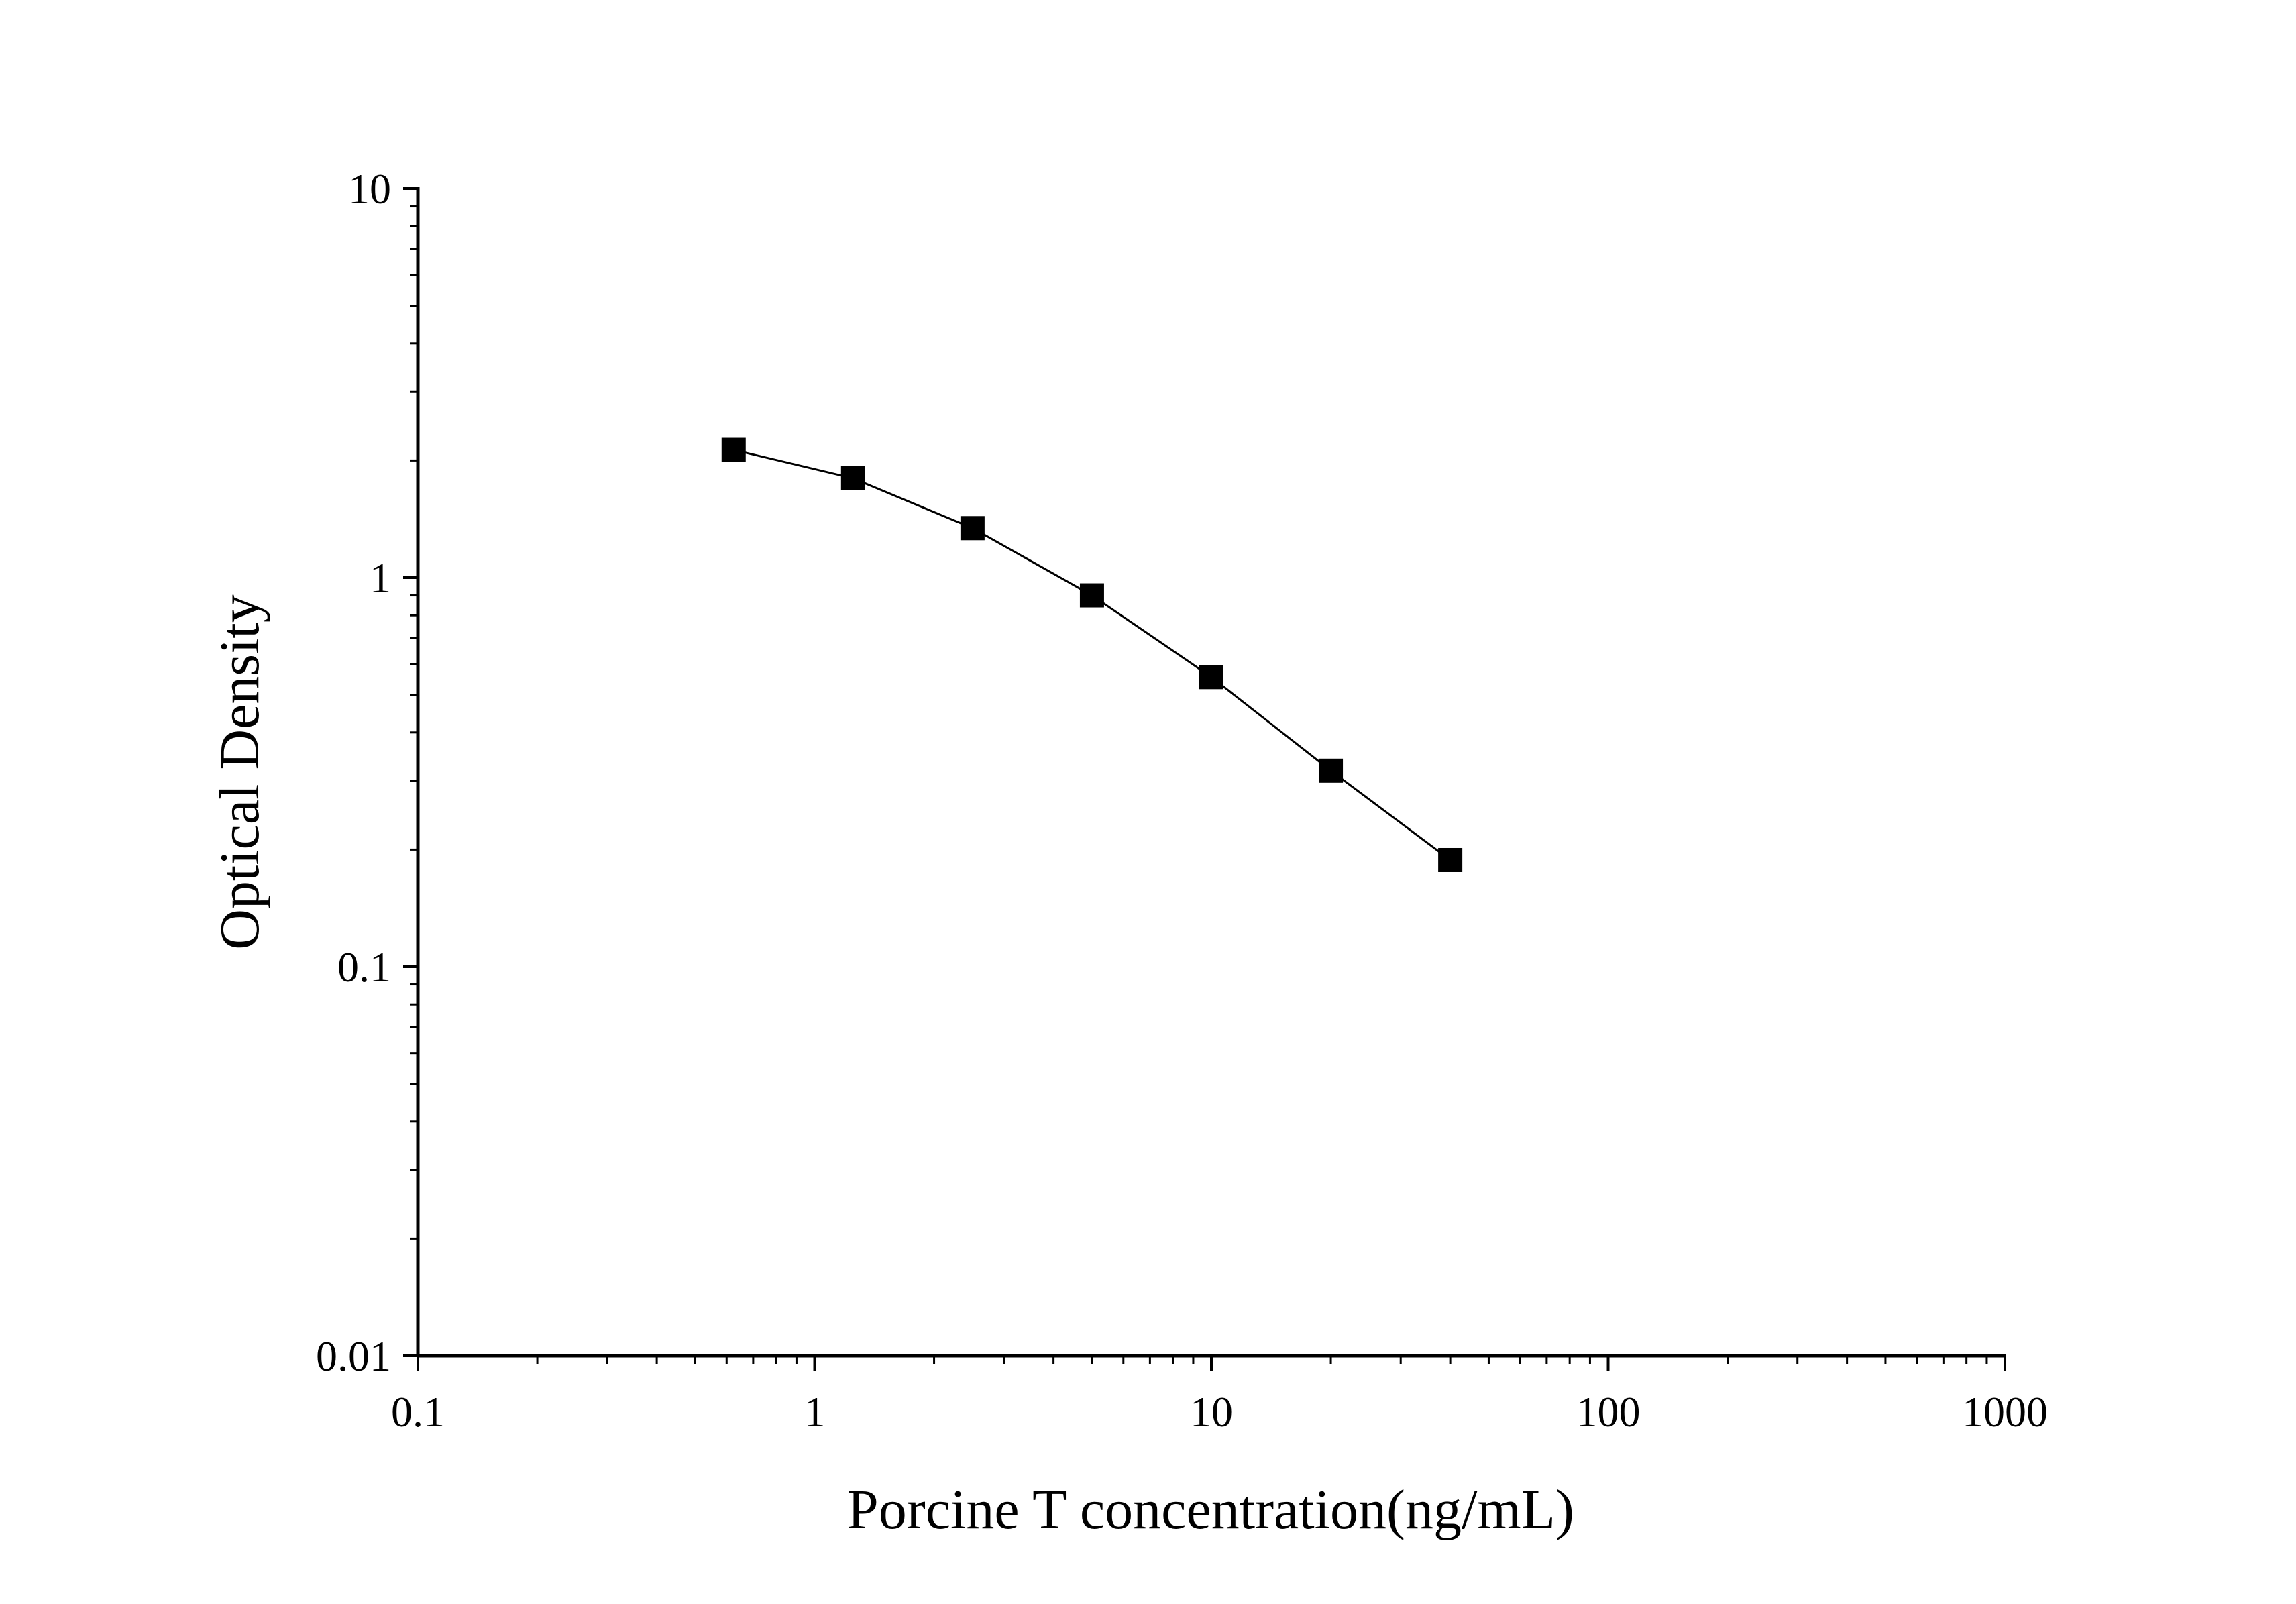 This screenshot has height=1604, width=2296. Describe the element at coordinates (1210, 1510) in the screenshot. I see `x-axis-label: Porcine T concentration(ng/mL)` at that location.